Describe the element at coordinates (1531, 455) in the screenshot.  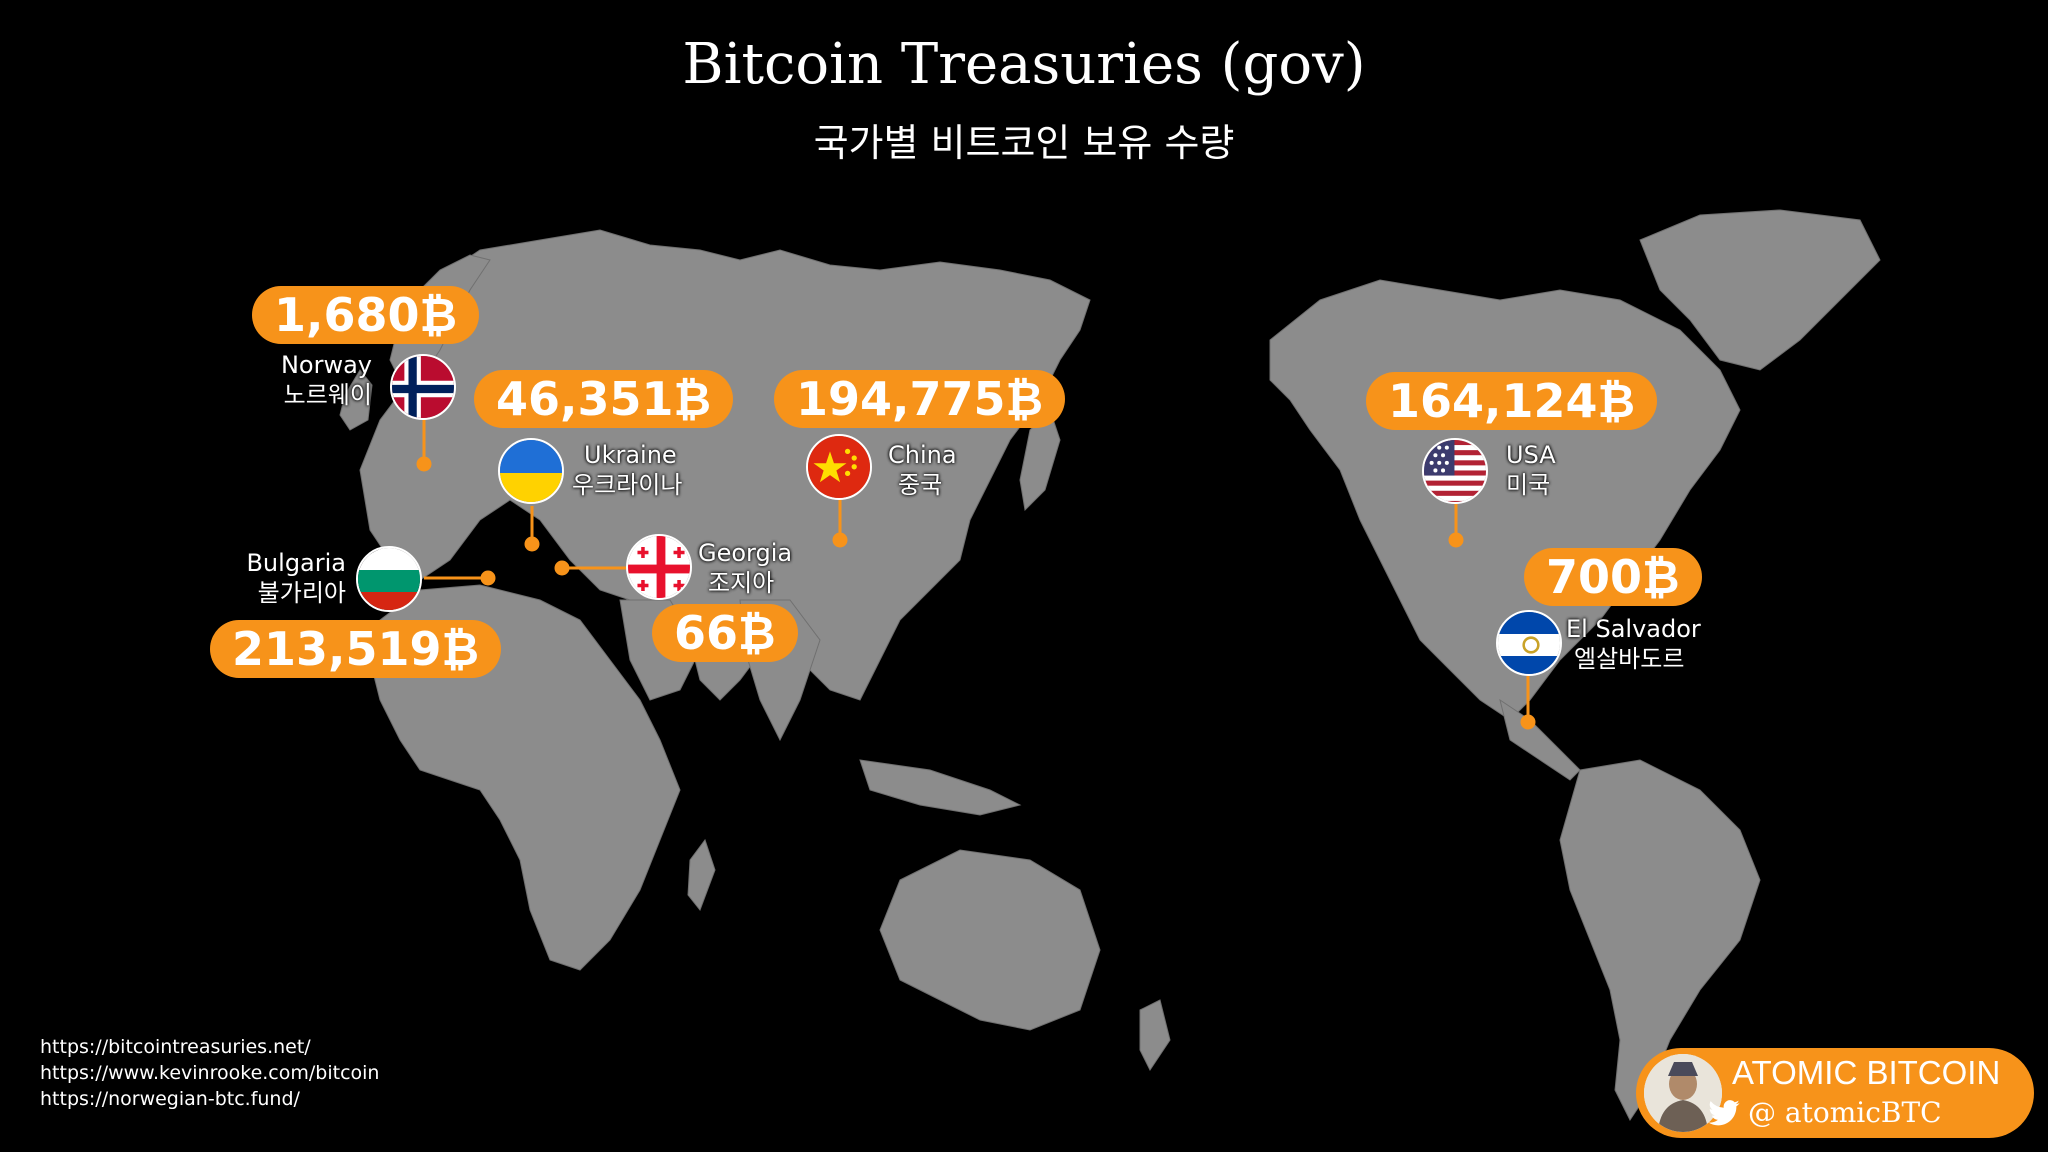
I see `country-name-usa: USA` at that location.